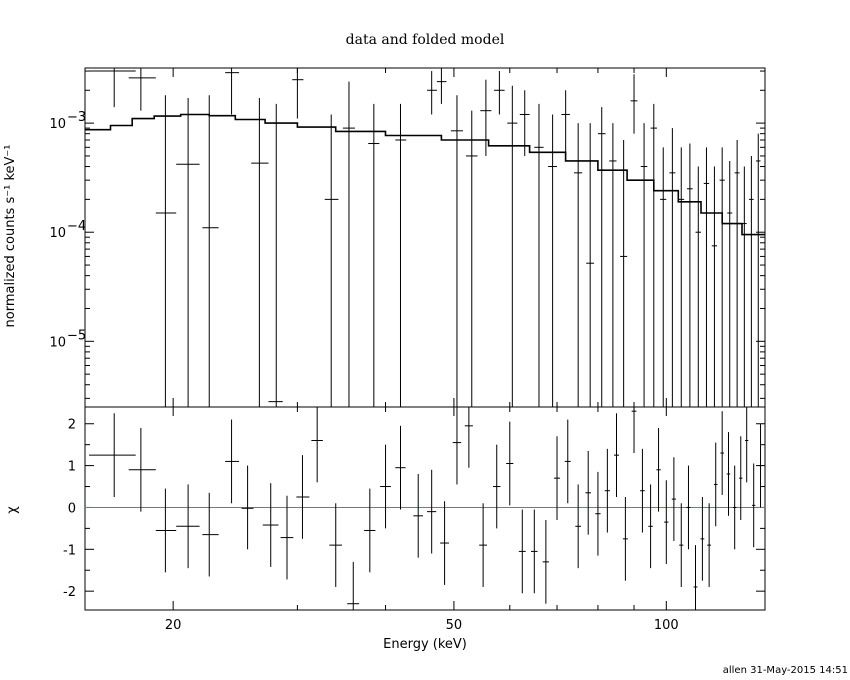 The image size is (850, 680). What do you see at coordinates (72, 425) in the screenshot?
I see `y-tick-label: 2` at bounding box center [72, 425].